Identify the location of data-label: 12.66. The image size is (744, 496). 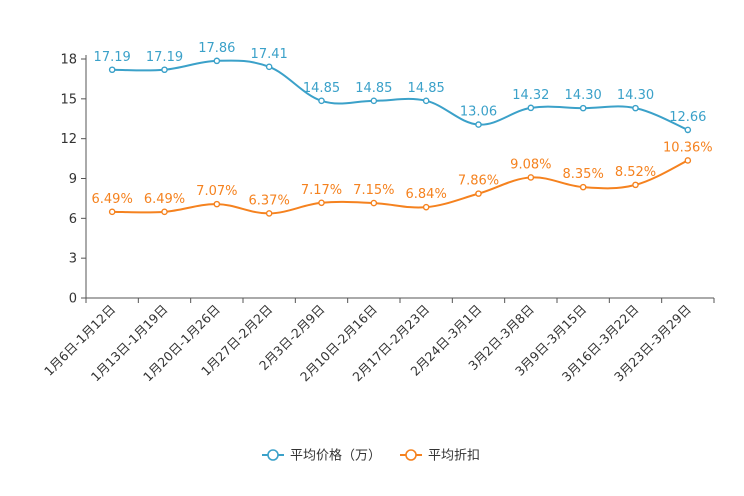
(687, 117).